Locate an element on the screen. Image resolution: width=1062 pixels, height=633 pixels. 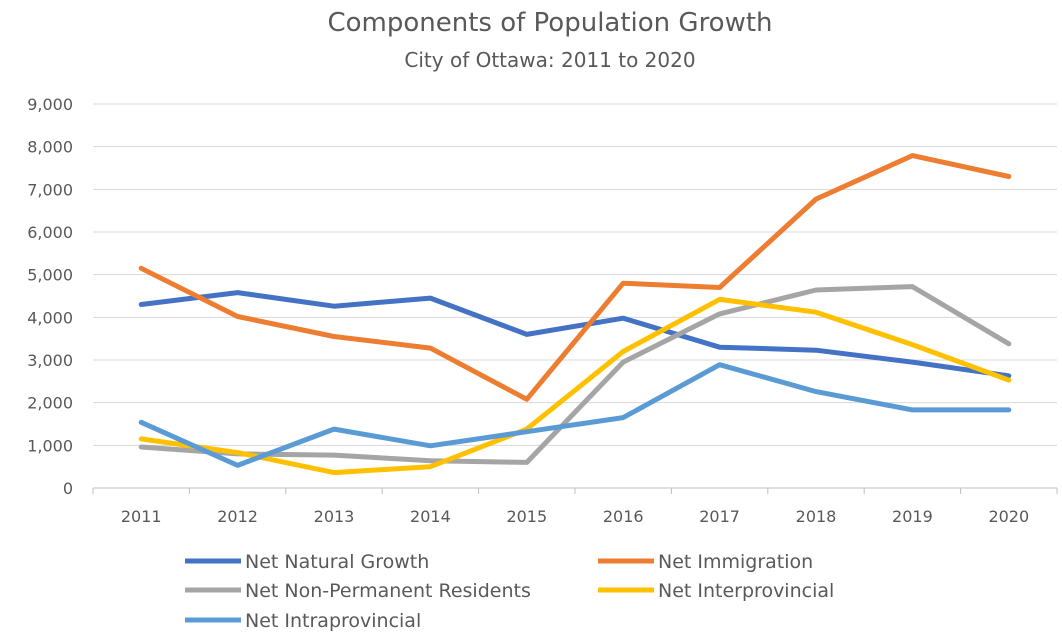
y-tick-label: 8,000 is located at coordinates (50, 147).